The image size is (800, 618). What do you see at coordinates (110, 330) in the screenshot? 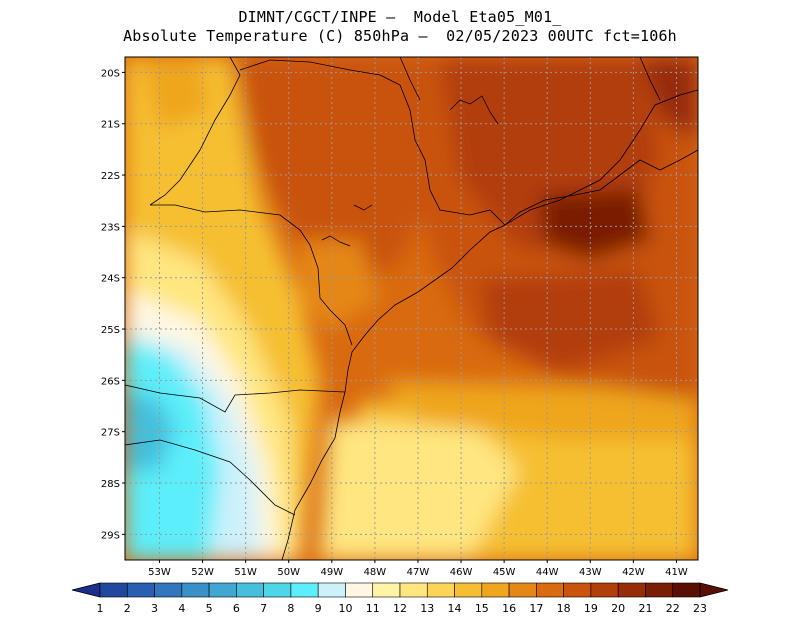
I see `lat-tick-label: 25S` at bounding box center [110, 330].